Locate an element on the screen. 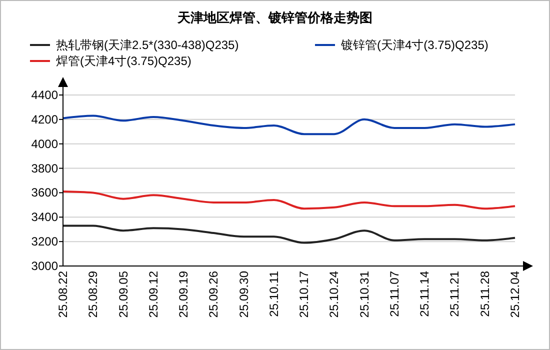  x-tick-label: 25.09.26 is located at coordinates (213, 294).